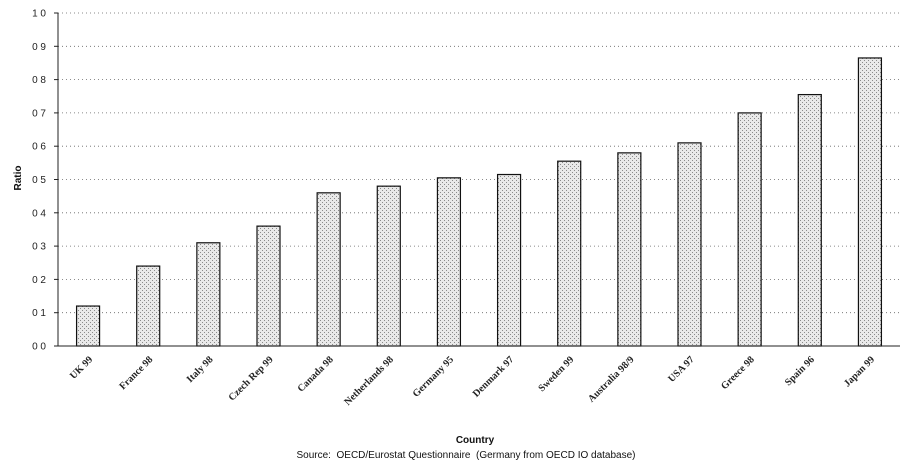 The image size is (907, 466). What do you see at coordinates (433, 376) in the screenshot?
I see `x-tick-label: Germany 95` at bounding box center [433, 376].